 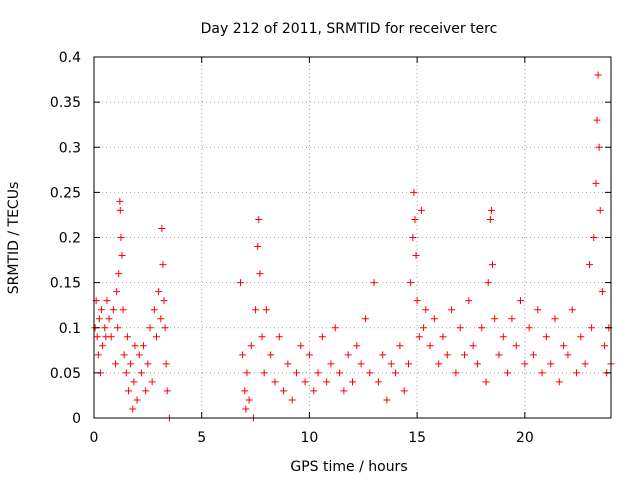 I want to click on x-tick-label: 10, so click(x=310, y=438).